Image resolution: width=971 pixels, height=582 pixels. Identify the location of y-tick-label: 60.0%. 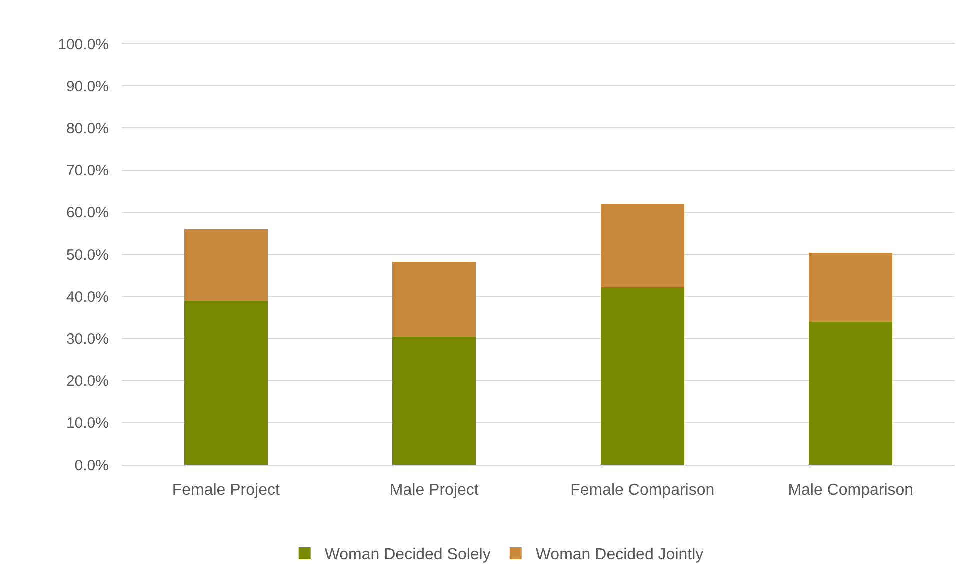
(87, 213).